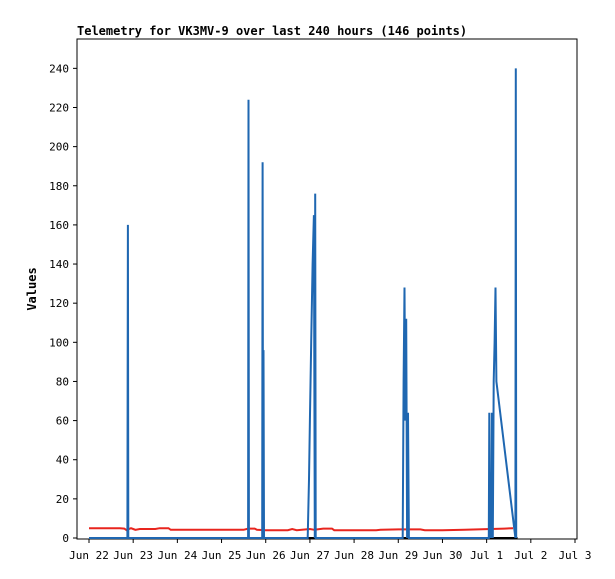  I want to click on y-axis-label: Values, so click(32, 288).